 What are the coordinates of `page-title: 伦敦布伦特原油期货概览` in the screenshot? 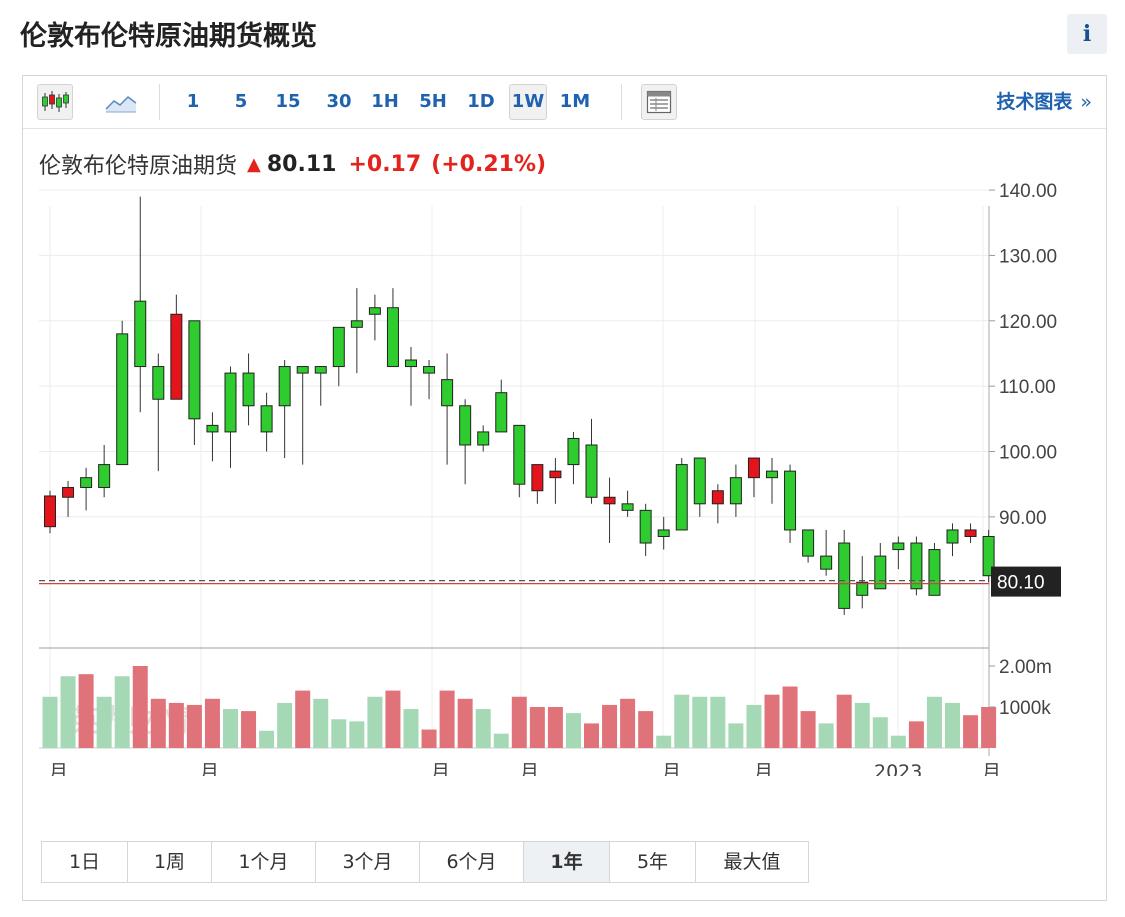 It's located at (168, 36).